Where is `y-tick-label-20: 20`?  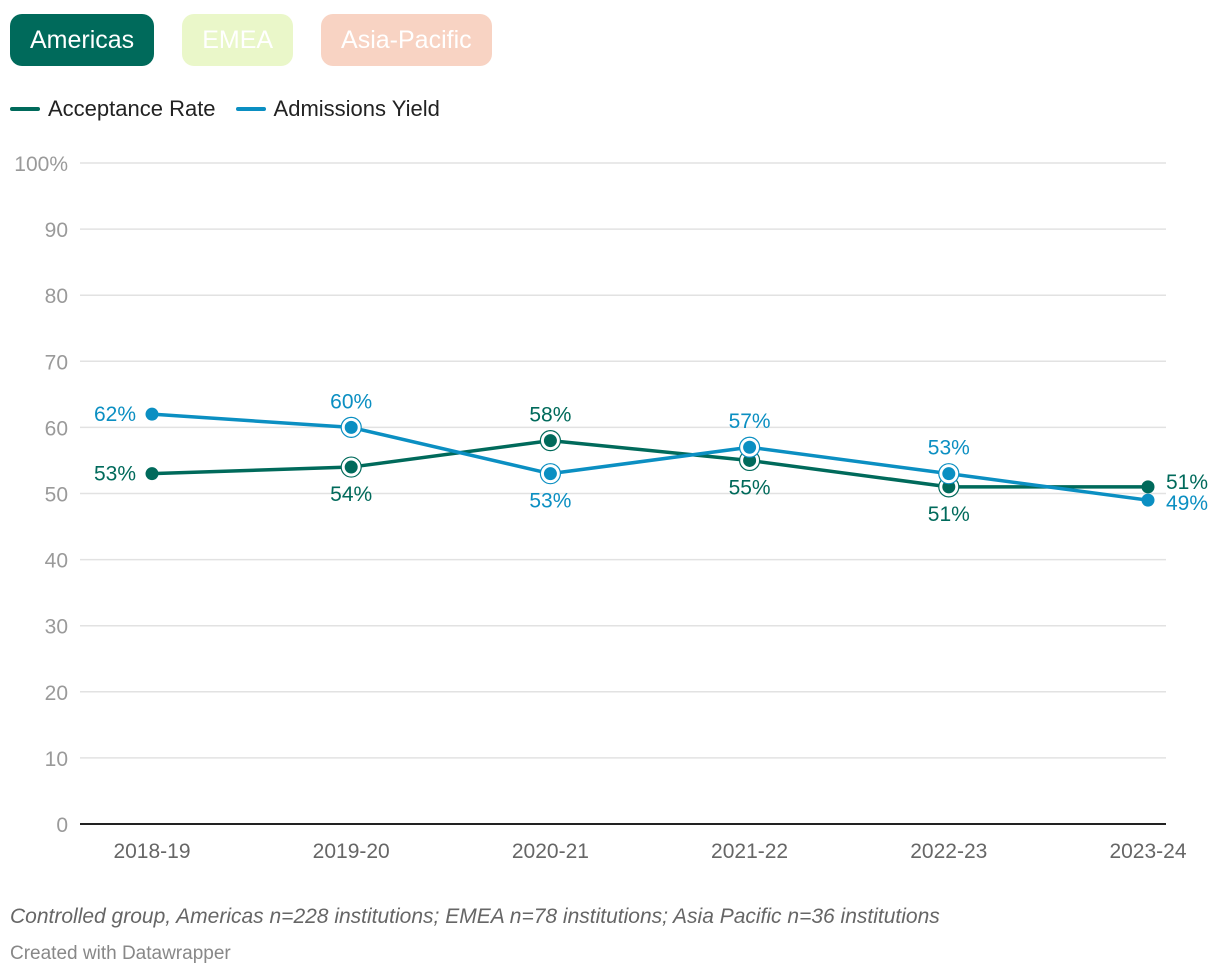 y-tick-label-20: 20 is located at coordinates (56, 693).